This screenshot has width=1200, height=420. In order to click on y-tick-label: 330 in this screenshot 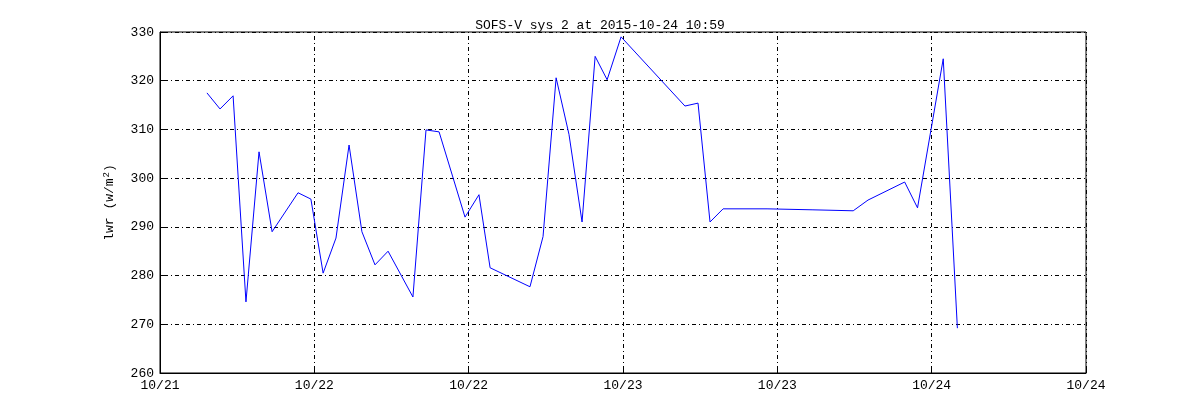, I will do `click(142, 32)`.